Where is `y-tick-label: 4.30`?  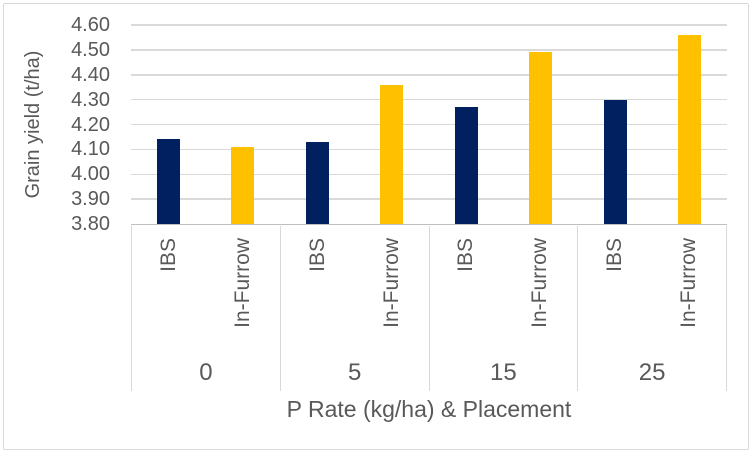
y-tick-label: 4.30 is located at coordinates (90, 99).